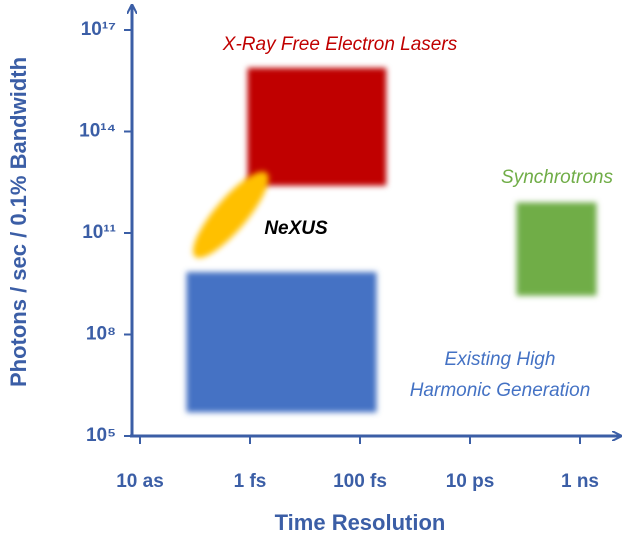 The image size is (626, 538). Describe the element at coordinates (296, 228) in the screenshot. I see `region-label: NeXUS` at that location.